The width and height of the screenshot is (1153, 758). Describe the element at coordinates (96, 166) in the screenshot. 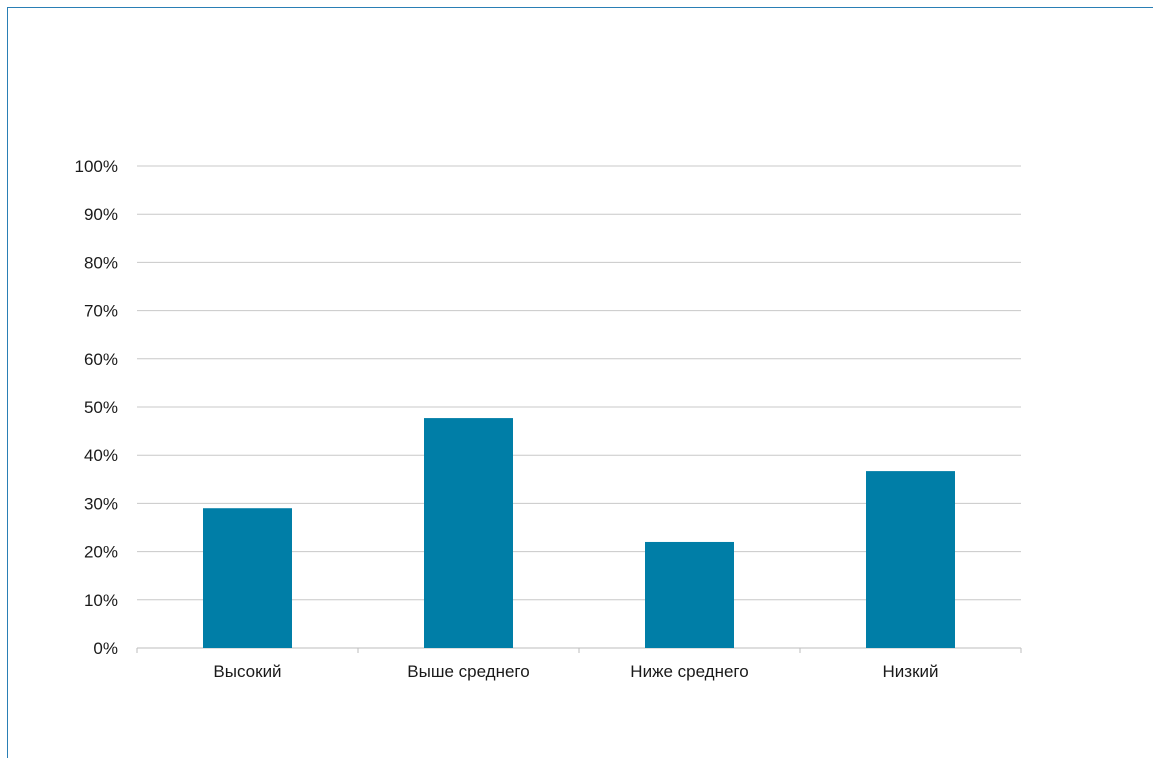

I see `y-tick-label: 100%` at that location.